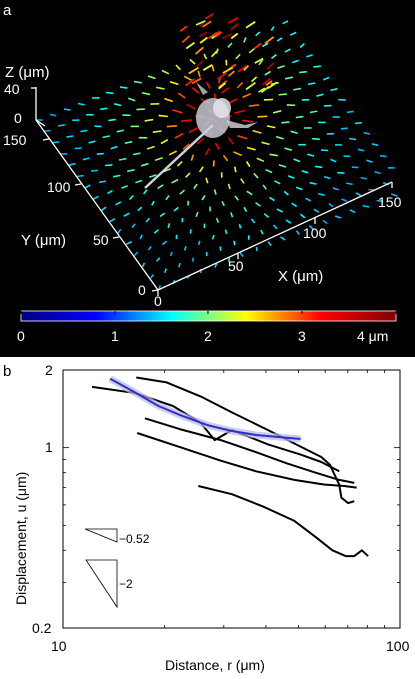 The image size is (415, 679). Describe the element at coordinates (315, 233) in the screenshot. I see `x-tick-100: 100` at that location.